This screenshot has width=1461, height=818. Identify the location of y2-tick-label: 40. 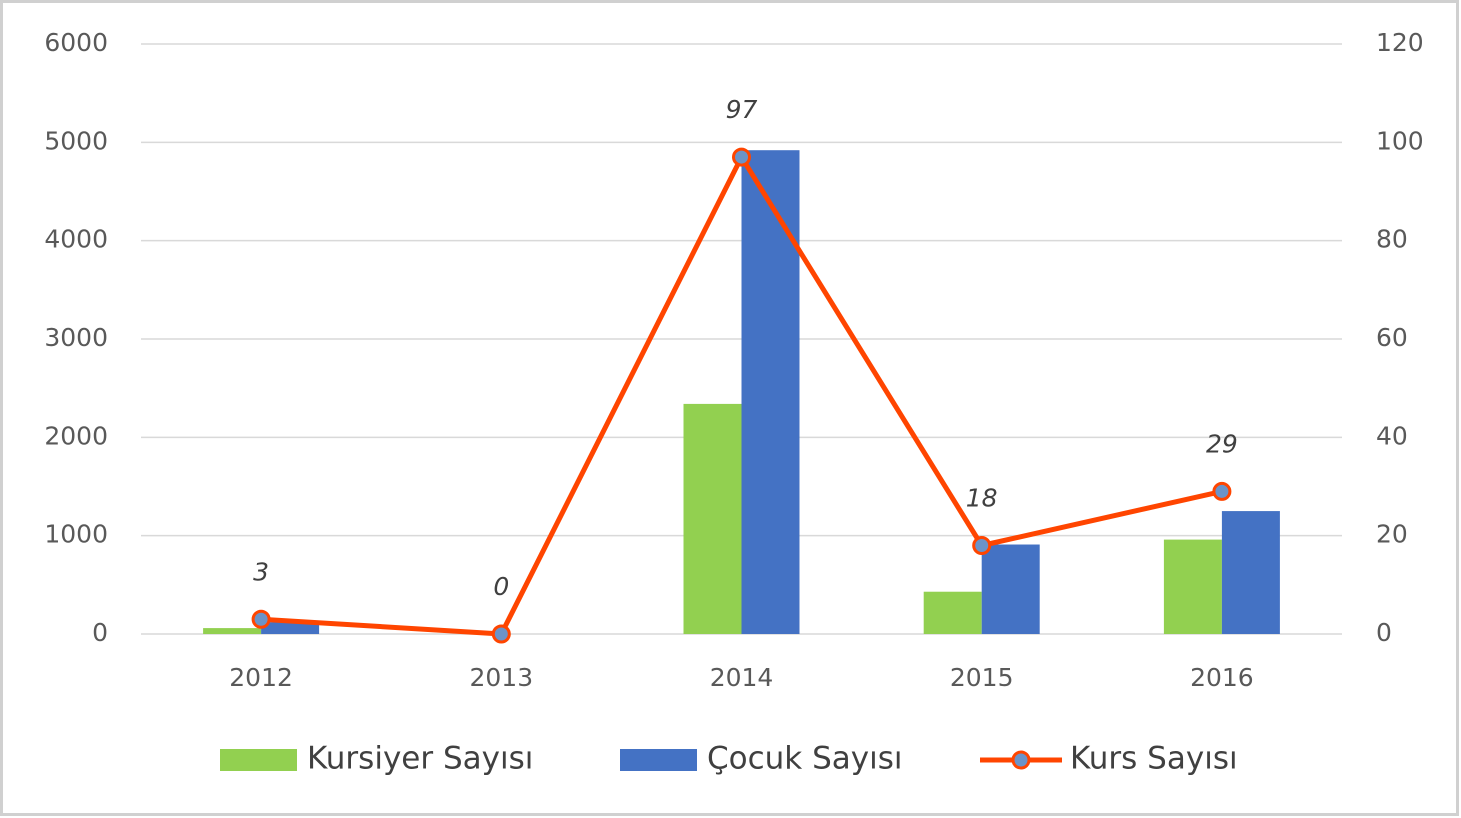
(1392, 435).